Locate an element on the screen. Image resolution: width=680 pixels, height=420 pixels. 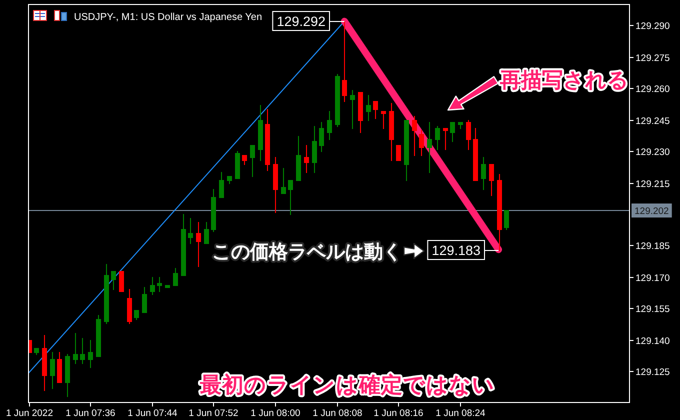
annotation: 129.183 is located at coordinates (456, 250).